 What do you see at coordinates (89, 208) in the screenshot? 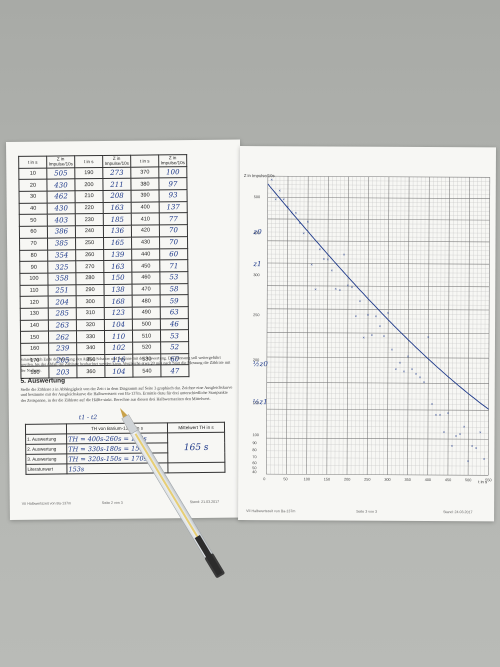
I see `time-cell: 220` at bounding box center [89, 208].